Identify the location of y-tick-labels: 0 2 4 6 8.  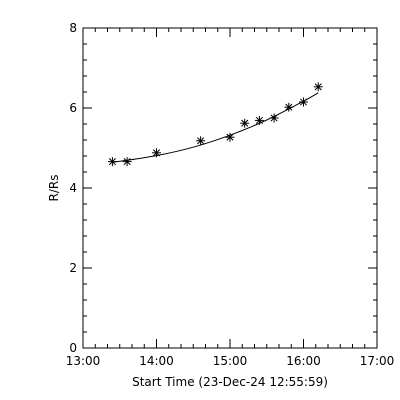
(73, 188).